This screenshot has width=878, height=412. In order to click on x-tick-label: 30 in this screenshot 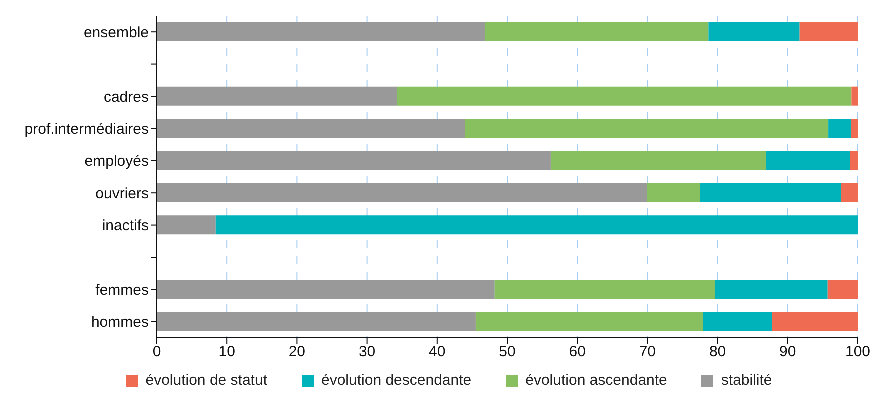, I will do `click(367, 352)`.